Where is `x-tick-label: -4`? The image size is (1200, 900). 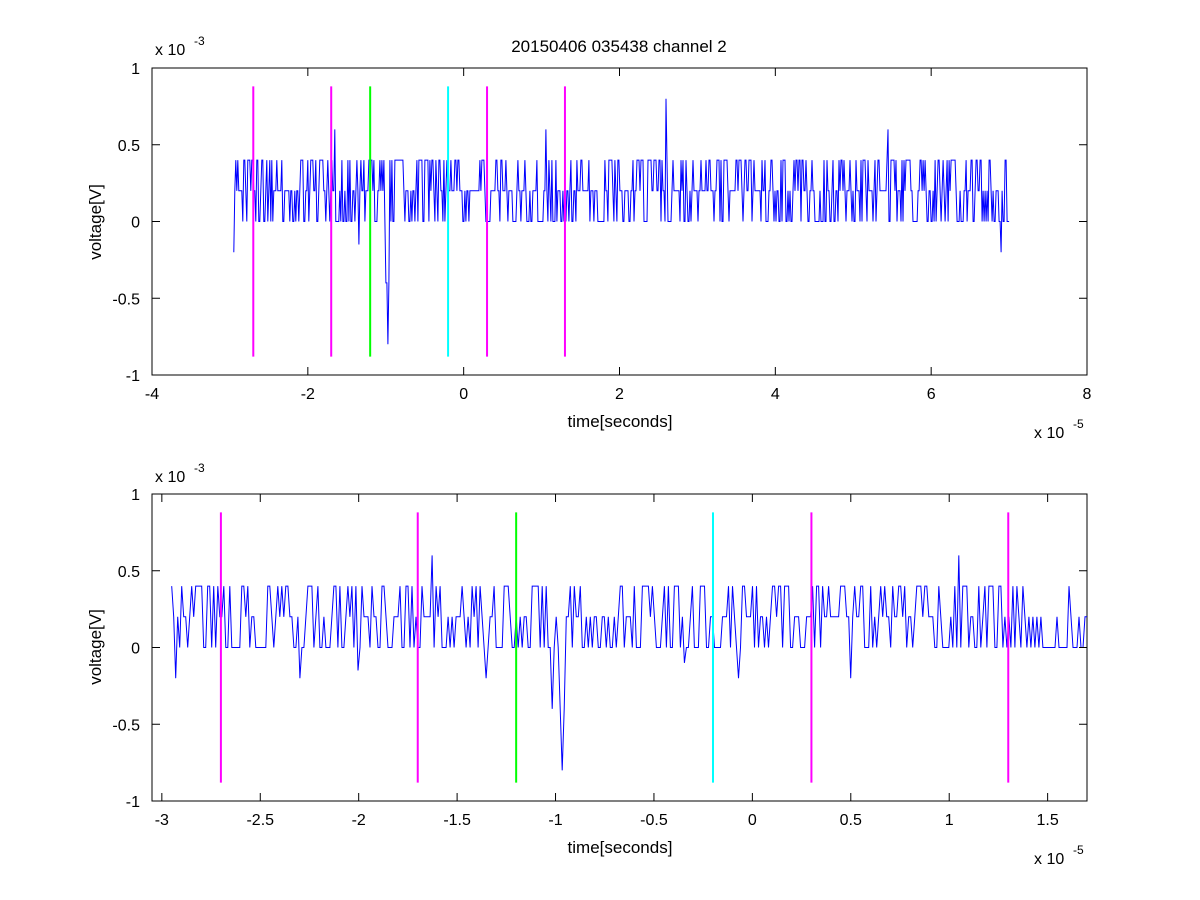
x-tick-label: -4 is located at coordinates (152, 394).